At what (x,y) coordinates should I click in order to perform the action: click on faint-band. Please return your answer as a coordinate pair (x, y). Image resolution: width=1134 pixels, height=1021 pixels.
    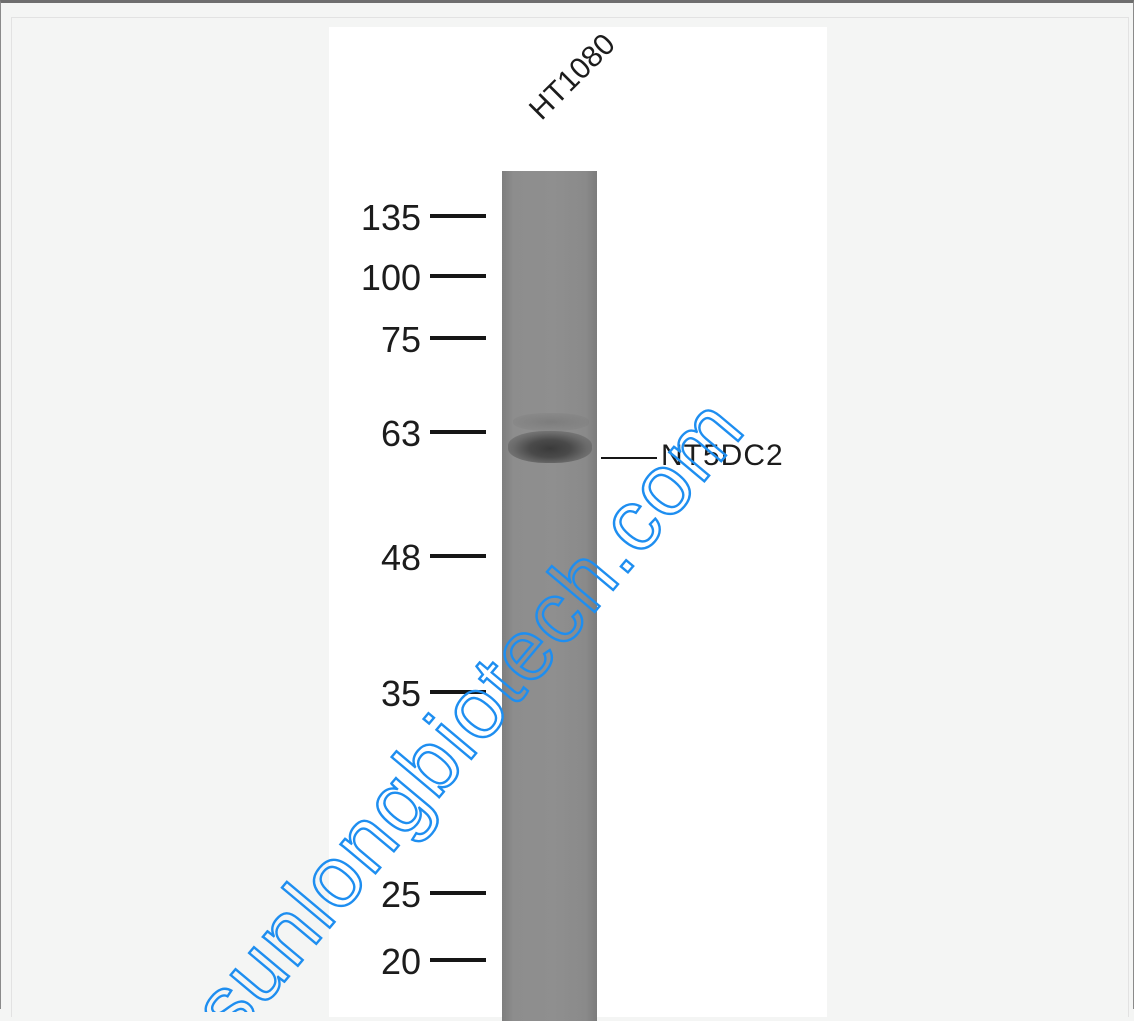
    Looking at the image, I should click on (551, 422).